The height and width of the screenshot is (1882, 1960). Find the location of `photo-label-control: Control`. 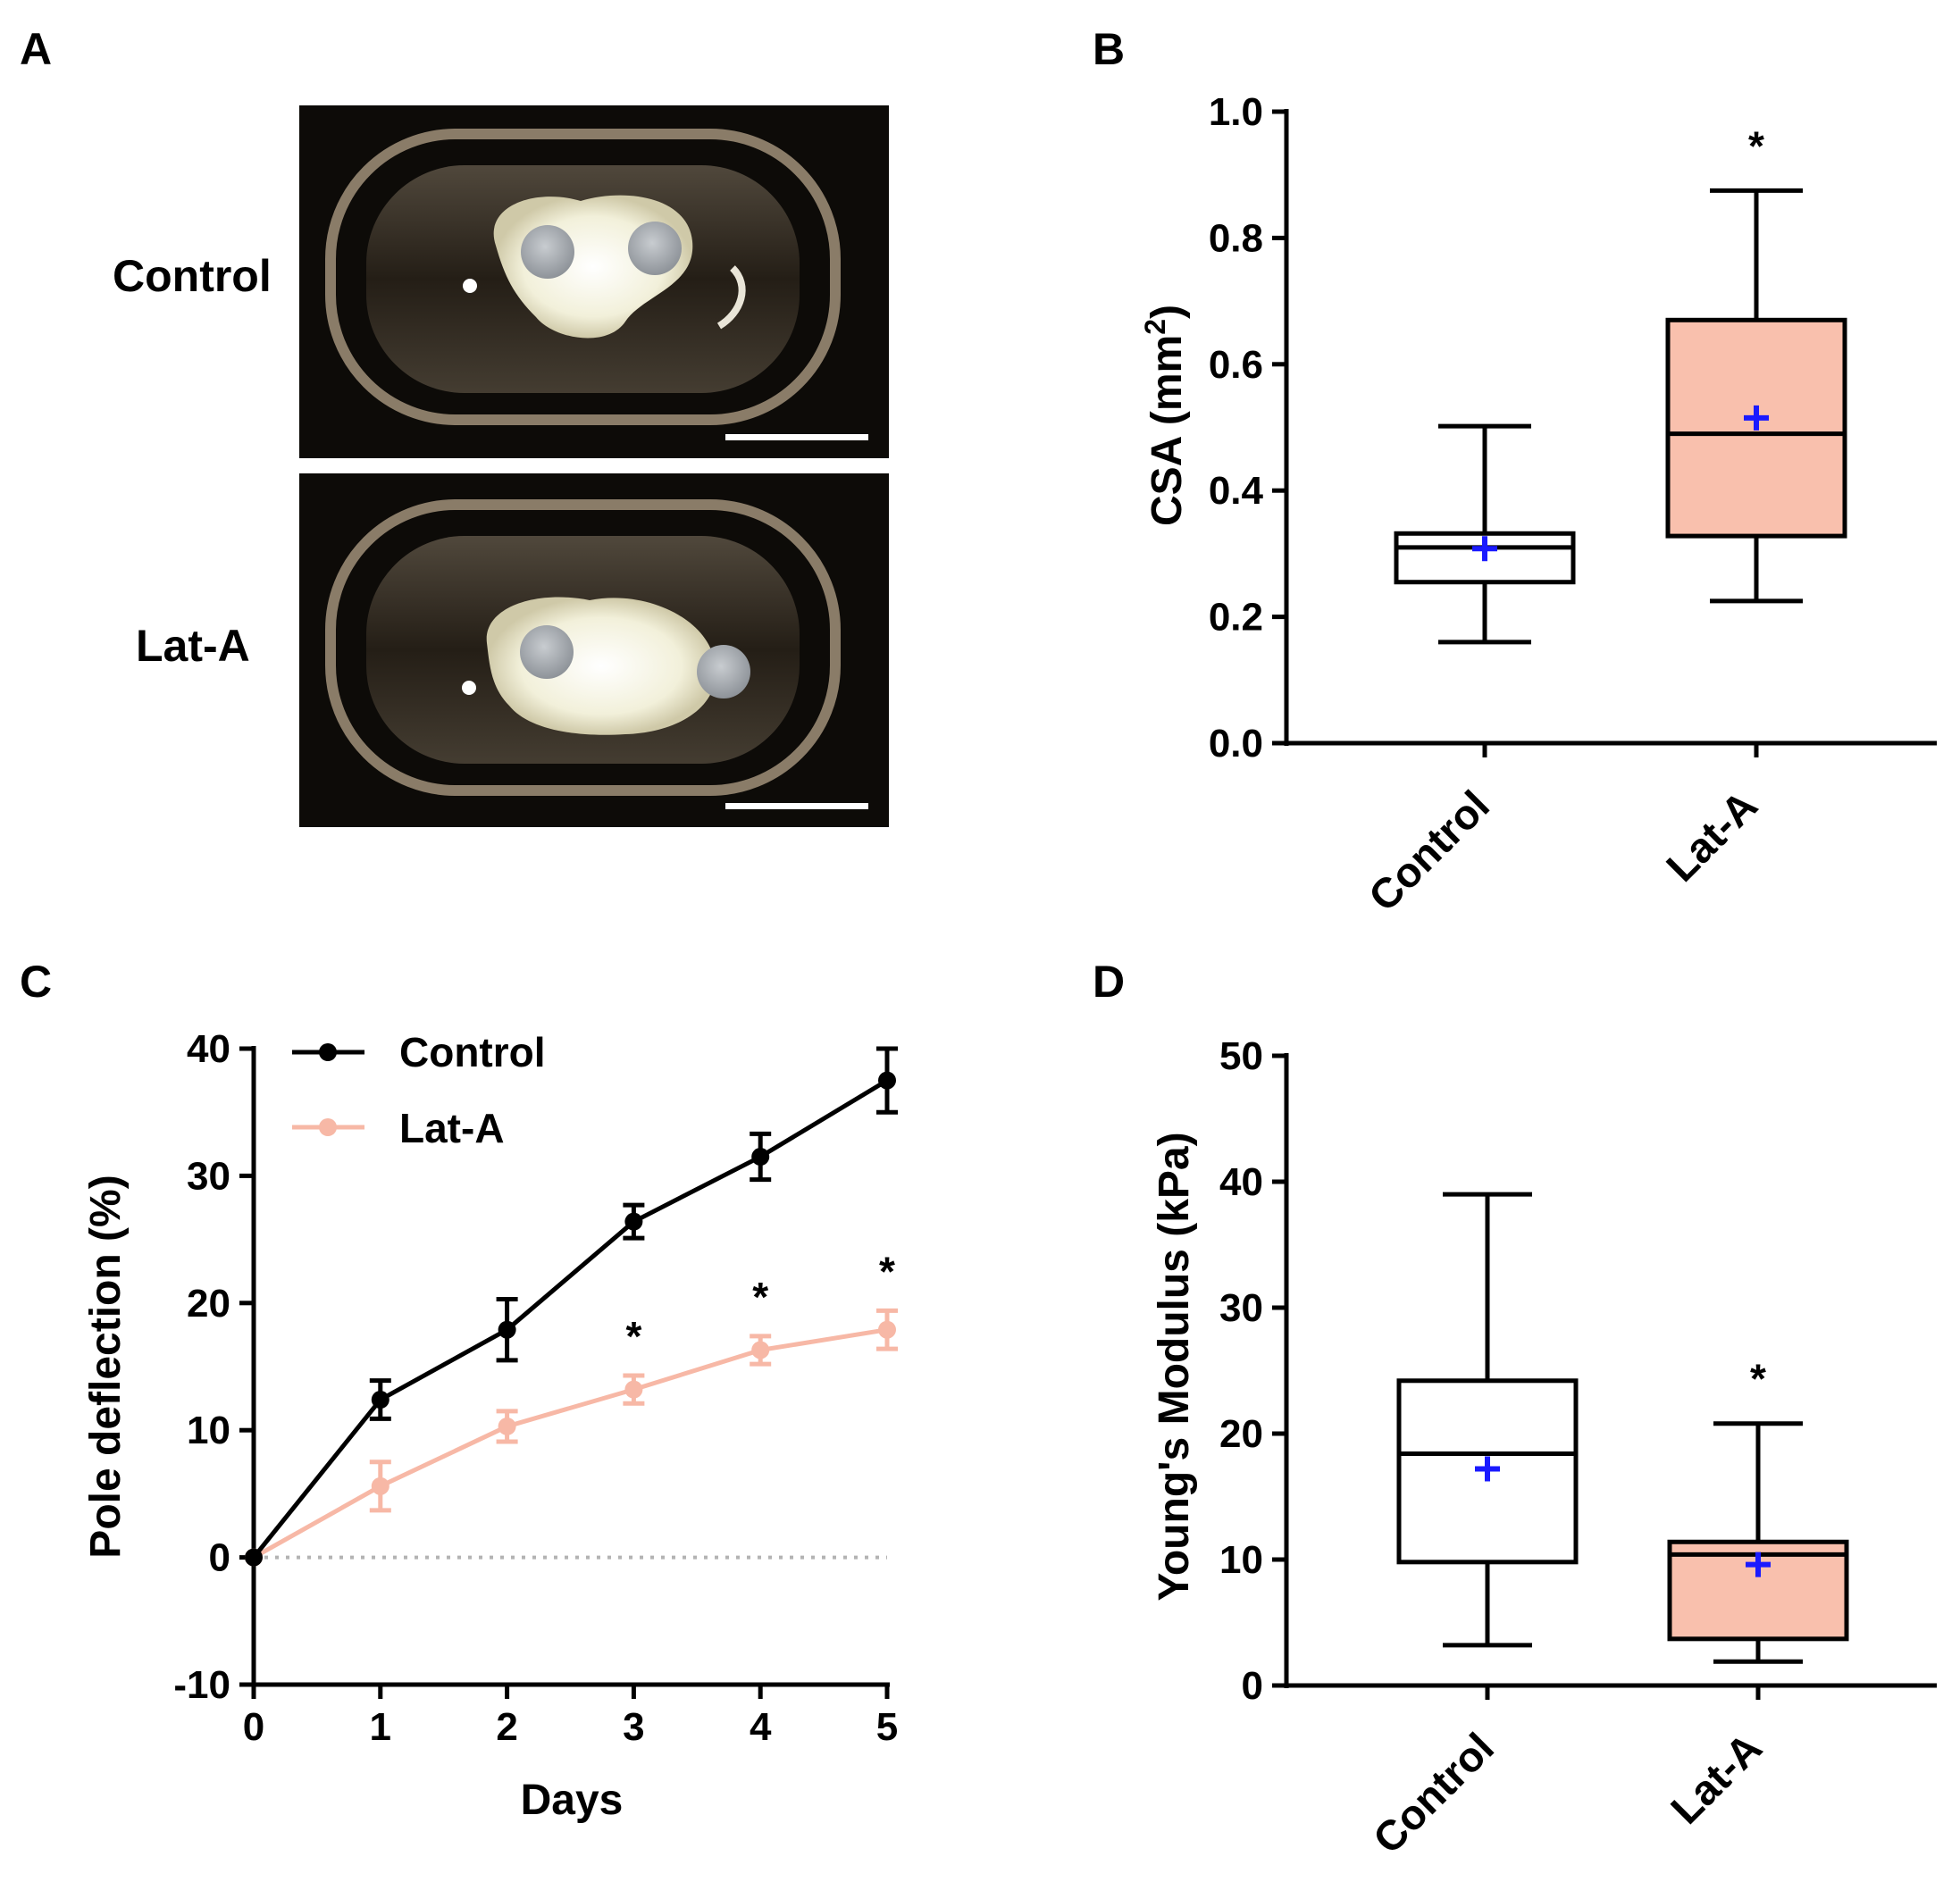

photo-label-control: Control is located at coordinates (192, 276).